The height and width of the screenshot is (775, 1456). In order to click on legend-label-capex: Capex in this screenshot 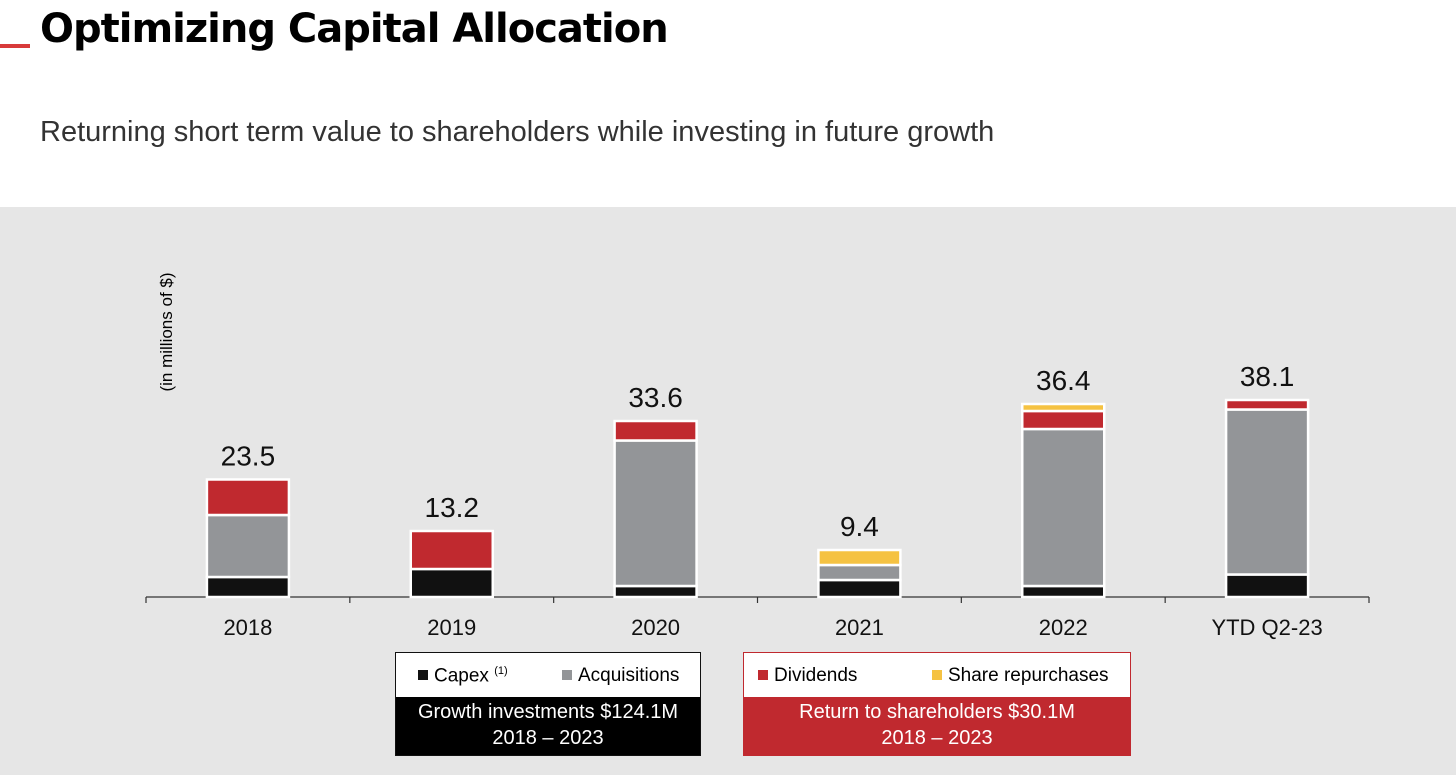, I will do `click(461, 676)`.